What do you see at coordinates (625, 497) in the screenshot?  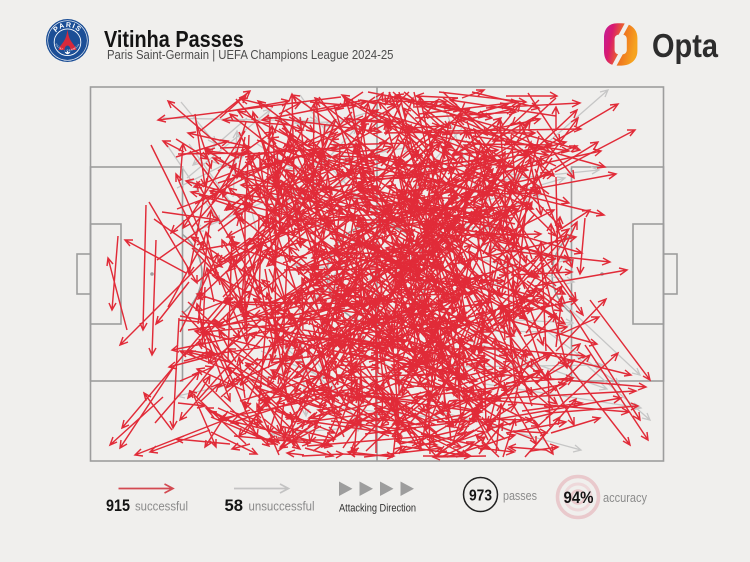 I see `svg-text: accuracy` at bounding box center [625, 497].